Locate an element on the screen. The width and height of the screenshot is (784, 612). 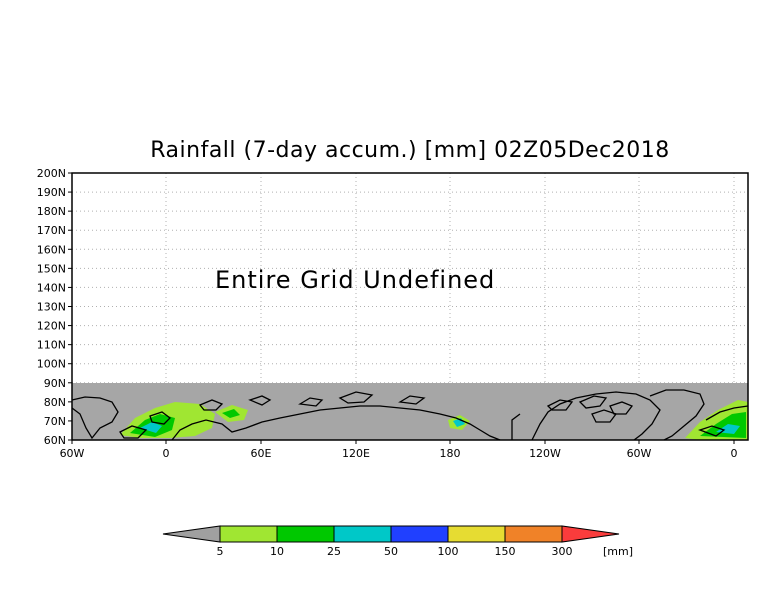
undefined-message: Entire Grid Undefined is located at coordinates (355, 280).